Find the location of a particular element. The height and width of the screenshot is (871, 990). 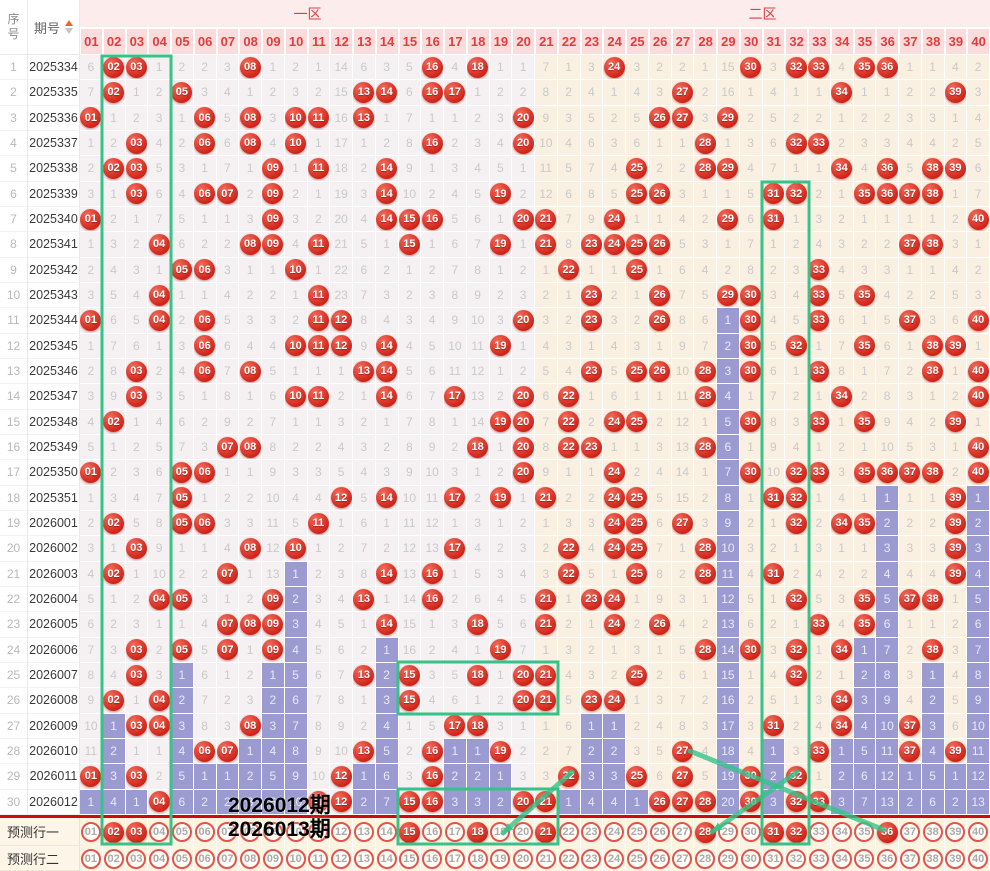

grid-cell: 14 is located at coordinates (387, 220).